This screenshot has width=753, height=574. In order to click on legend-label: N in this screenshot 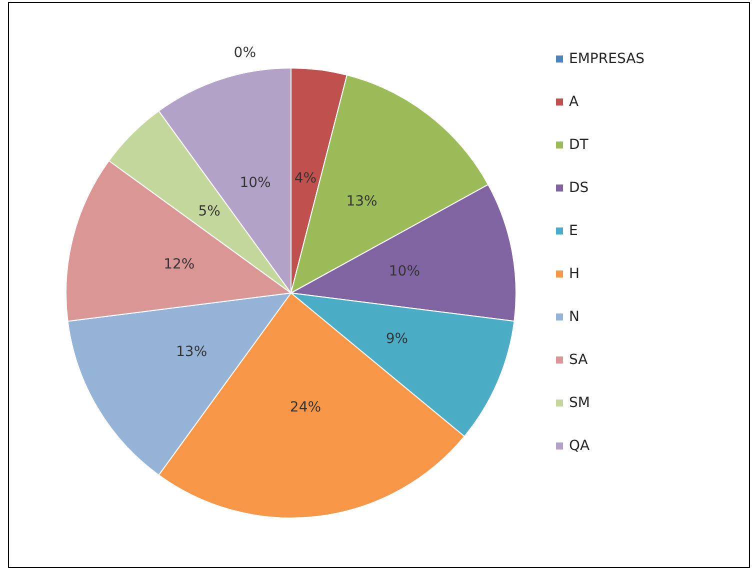, I will do `click(574, 317)`.